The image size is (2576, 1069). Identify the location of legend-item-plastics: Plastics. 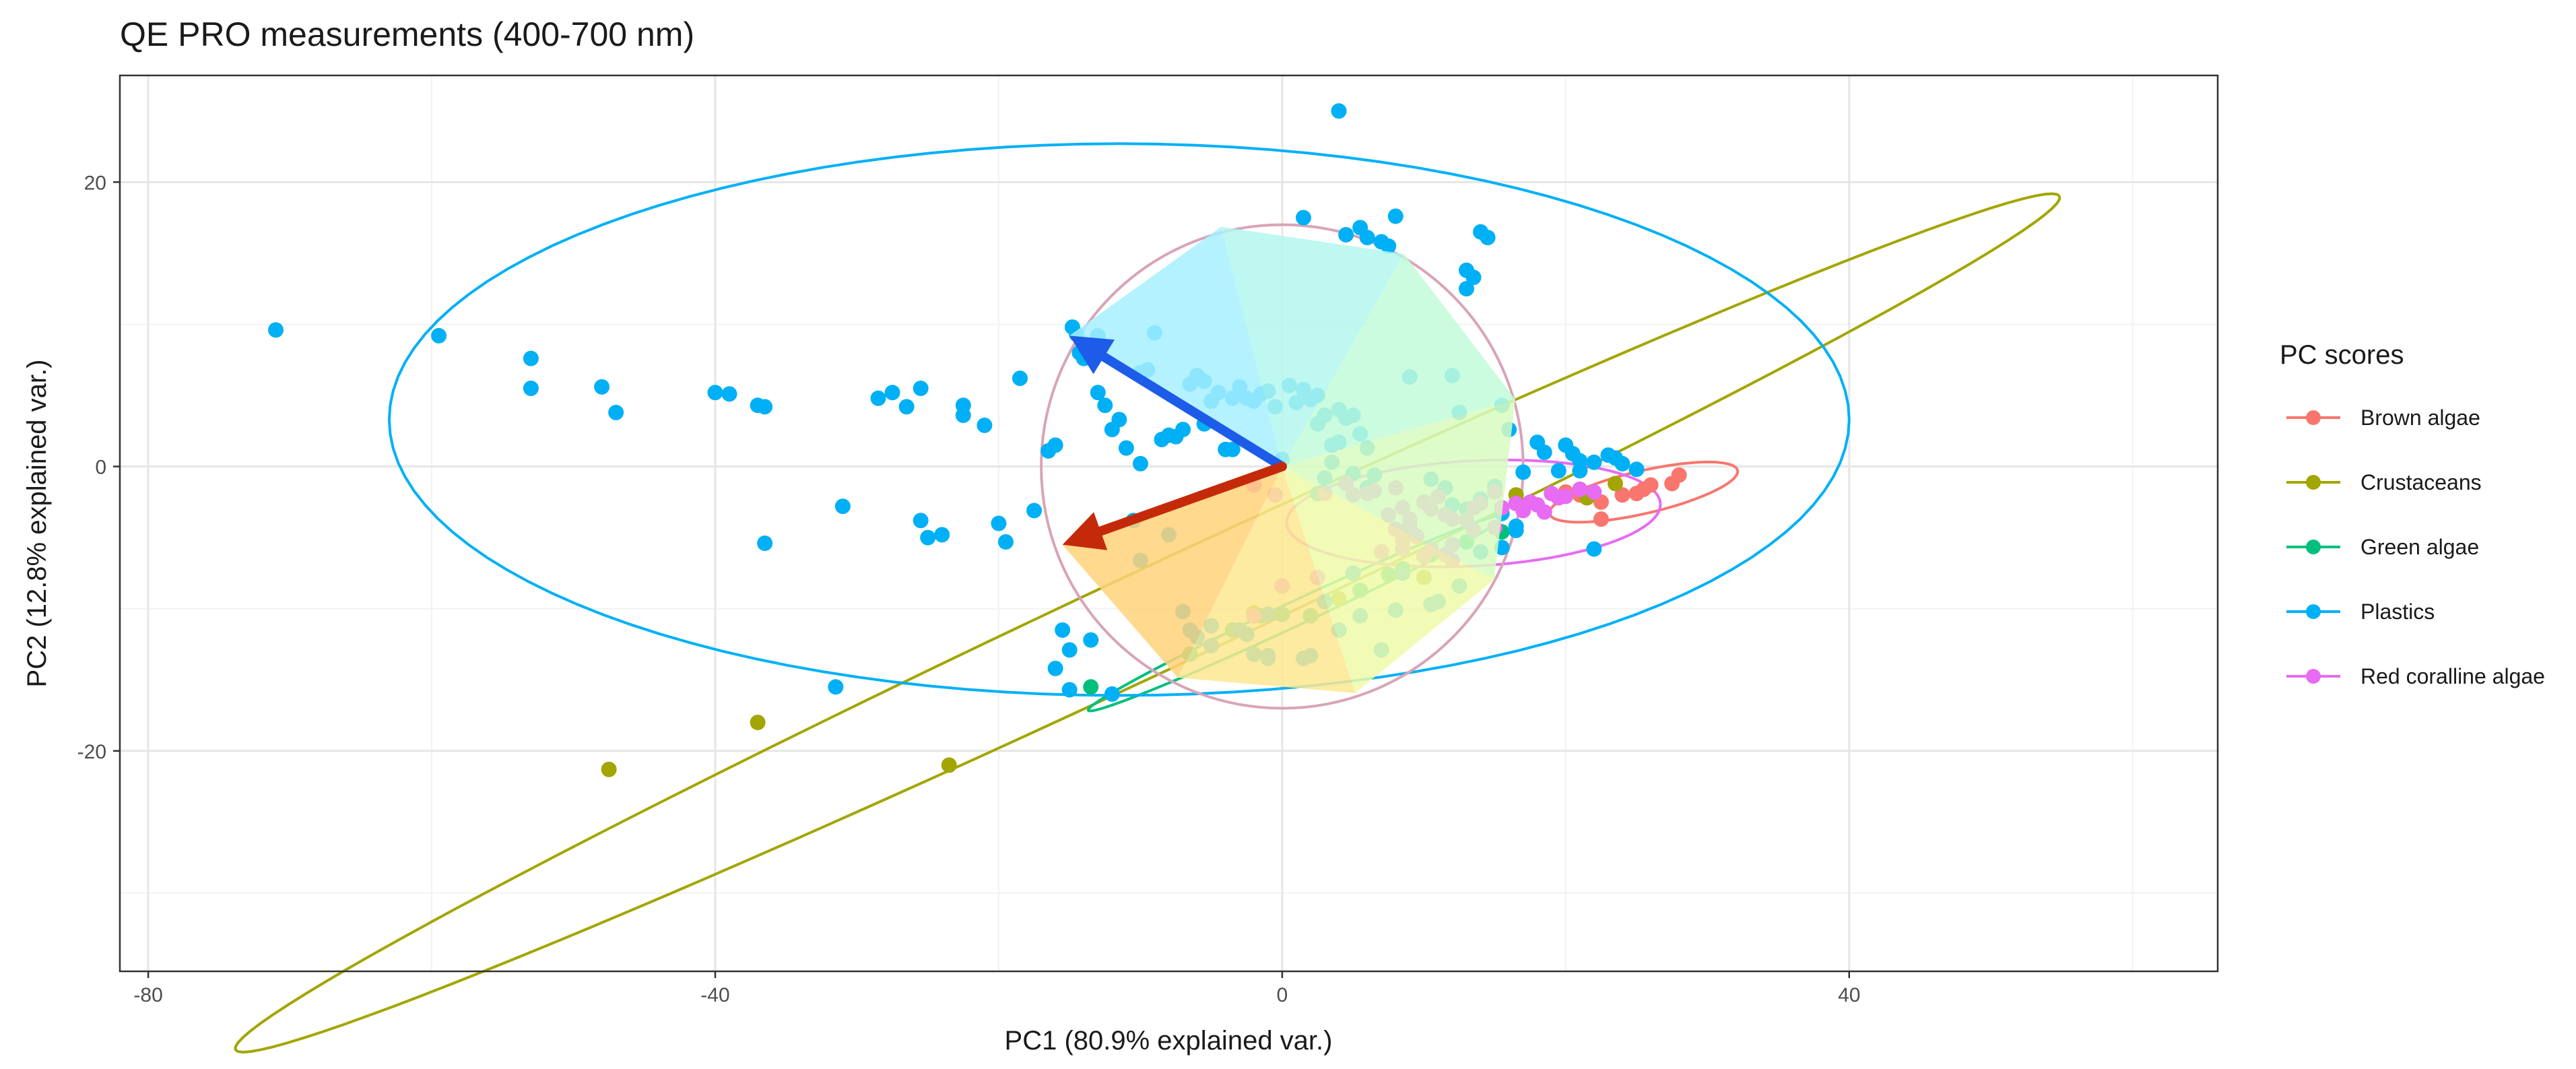
(2360, 612).